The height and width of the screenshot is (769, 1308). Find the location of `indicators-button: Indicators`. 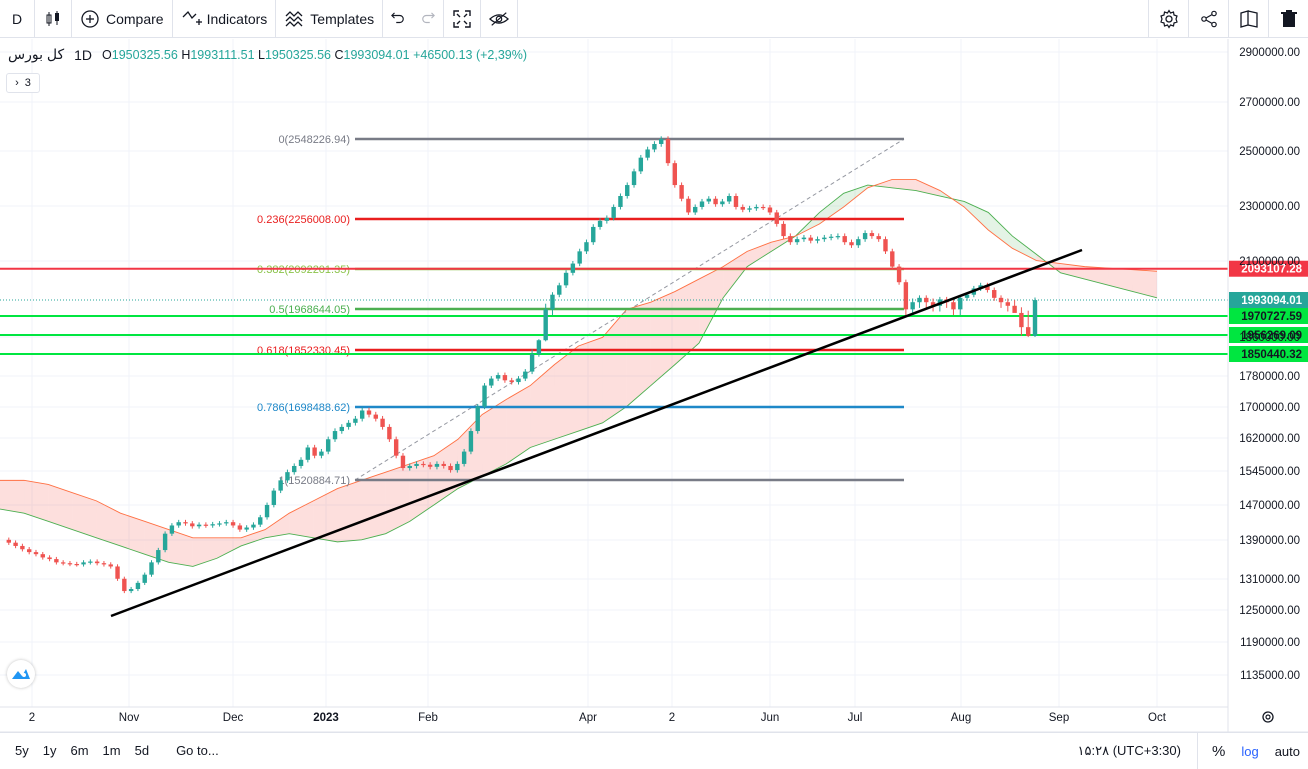

indicators-button: Indicators is located at coordinates (224, 19).